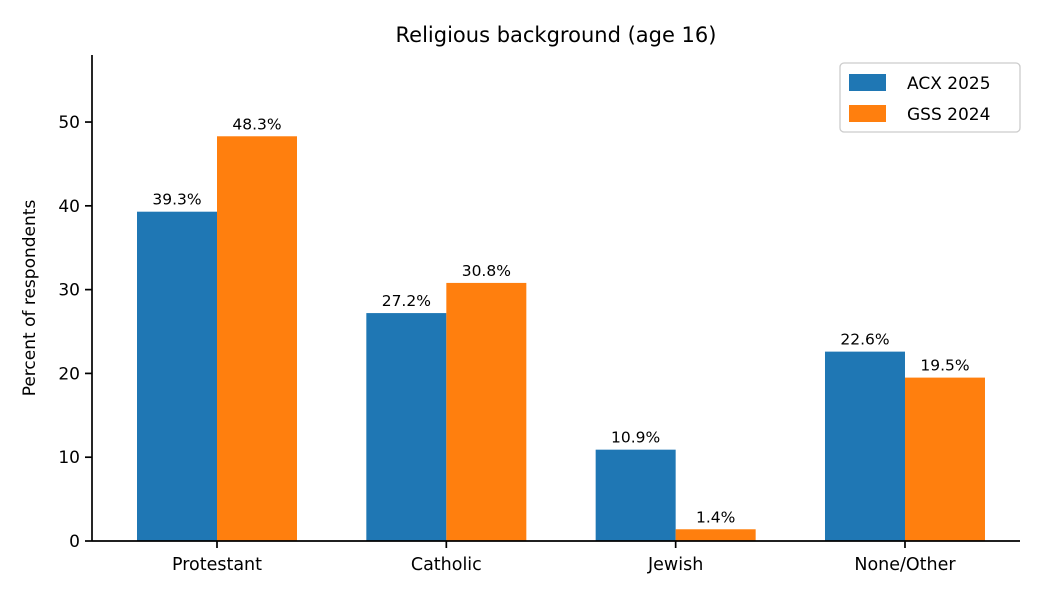 The height and width of the screenshot is (600, 1050). Describe the element at coordinates (635, 438) in the screenshot. I see `value-label-acx-2025-jewish: 10.9%` at that location.